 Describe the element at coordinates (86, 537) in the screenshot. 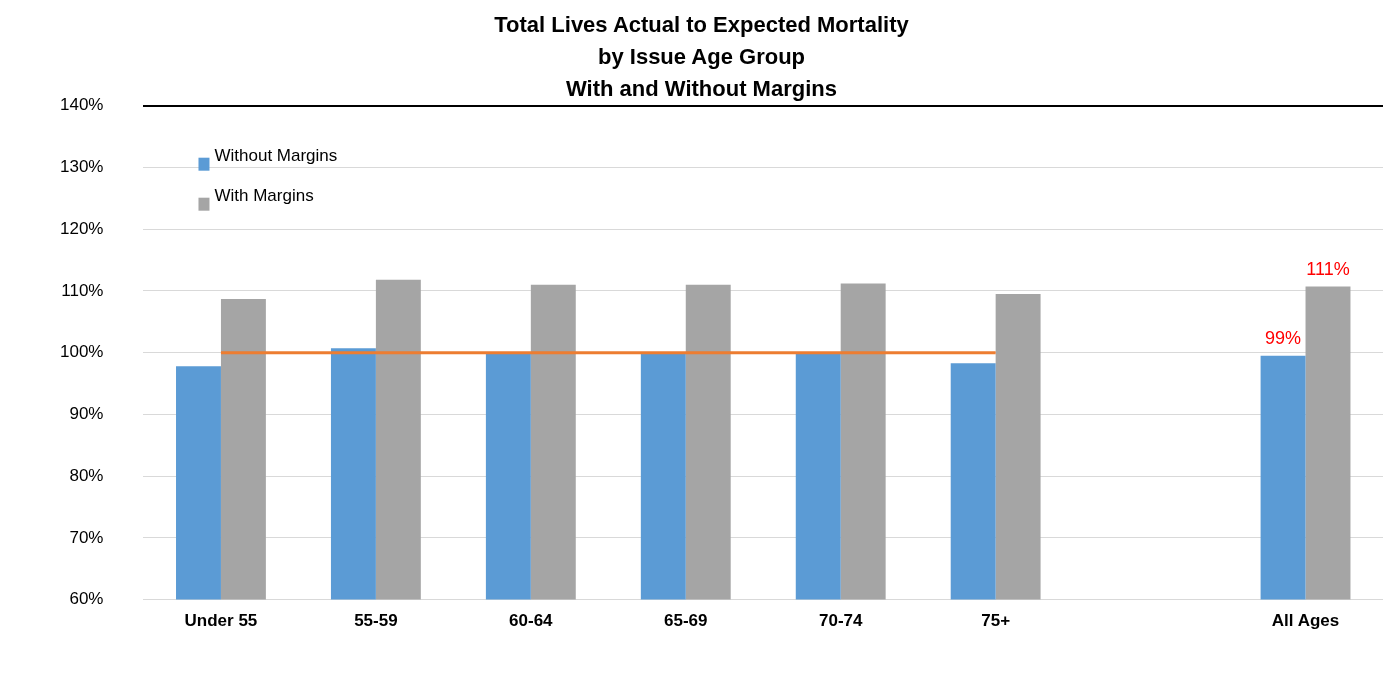

I see `y-tick-label: 70%` at that location.